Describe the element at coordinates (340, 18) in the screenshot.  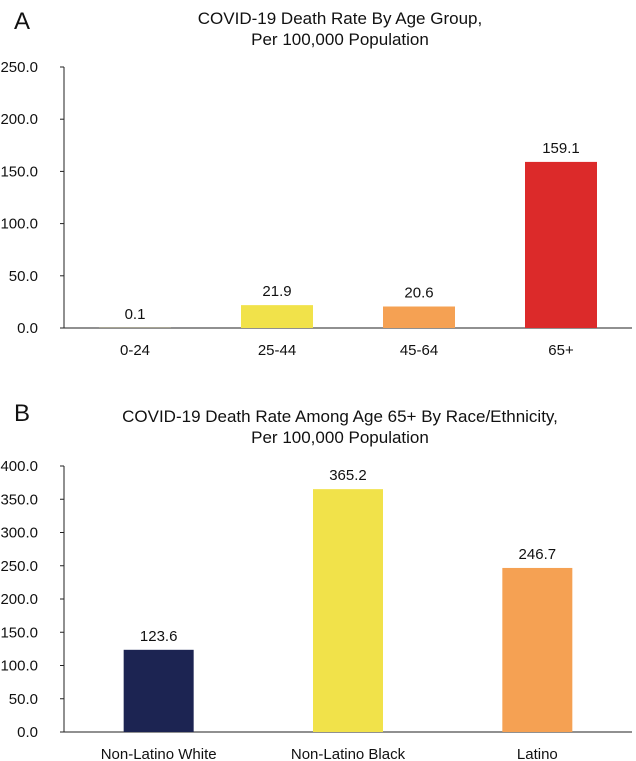
I see `chart-title-line: COVID-19 Death Rate By Age Group,` at that location.